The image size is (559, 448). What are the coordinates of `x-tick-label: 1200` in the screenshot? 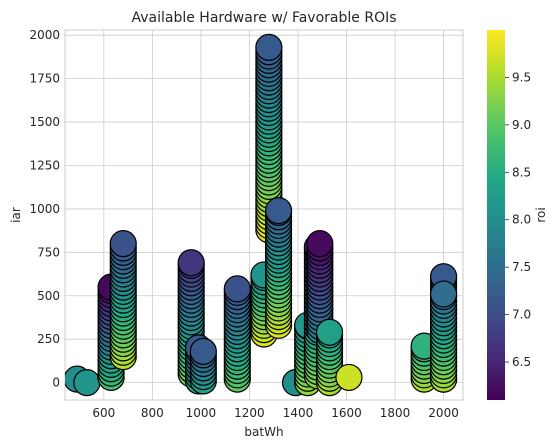 It's located at (249, 413).